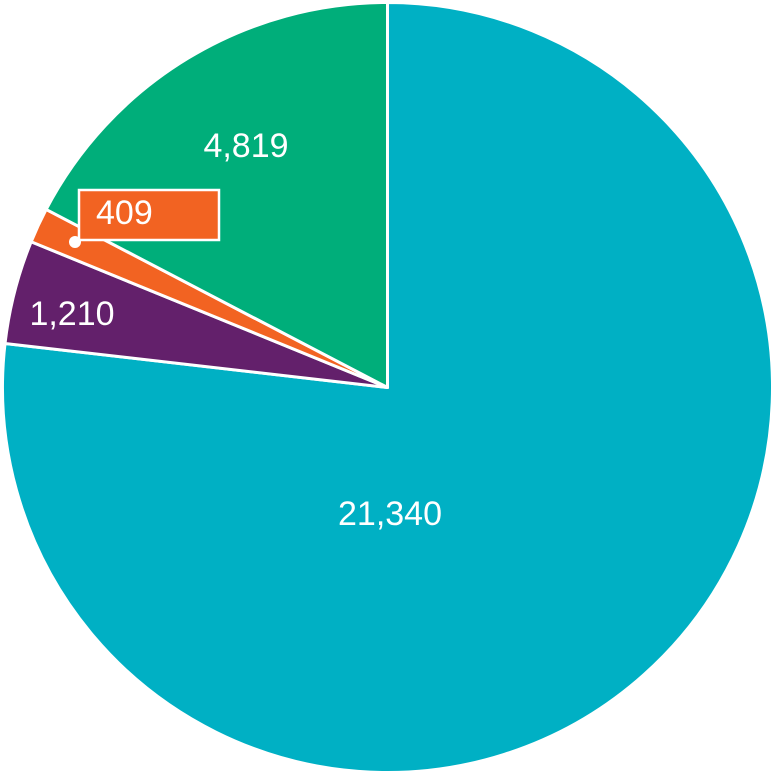  Describe the element at coordinates (245, 146) in the screenshot. I see `data-label: 4,819` at that location.